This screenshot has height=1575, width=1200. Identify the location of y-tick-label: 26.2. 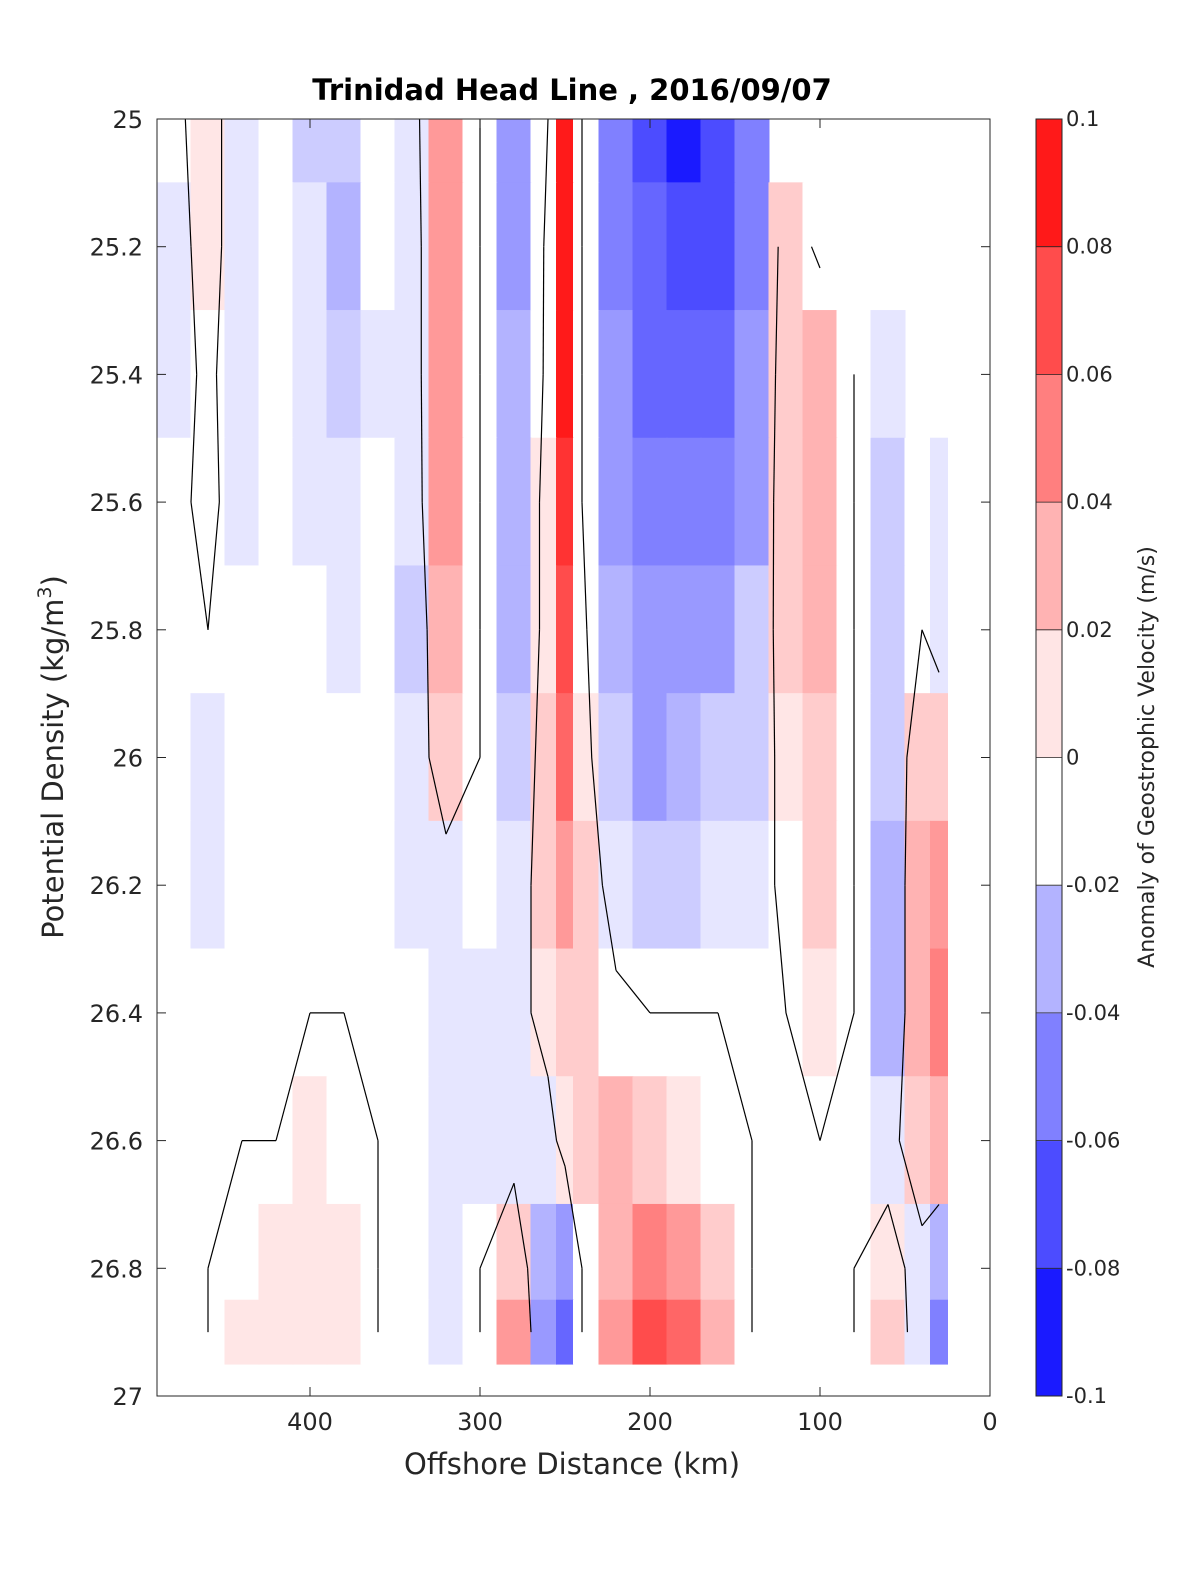
(116, 886).